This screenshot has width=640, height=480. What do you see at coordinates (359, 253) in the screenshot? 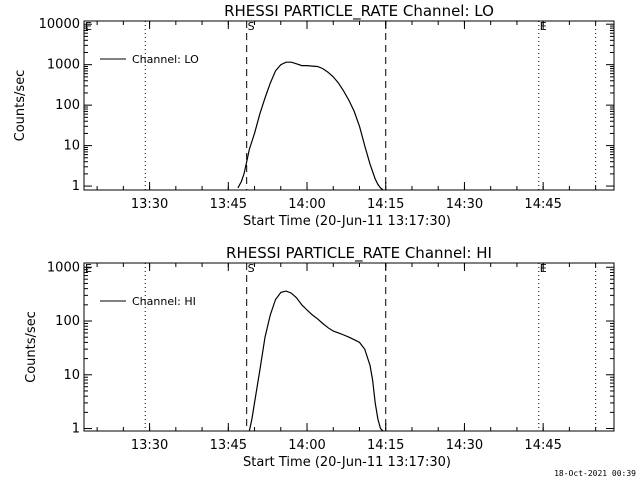
I see `chart-title: RHESSI PARTICLE_RATE Channel: HI` at bounding box center [359, 253].